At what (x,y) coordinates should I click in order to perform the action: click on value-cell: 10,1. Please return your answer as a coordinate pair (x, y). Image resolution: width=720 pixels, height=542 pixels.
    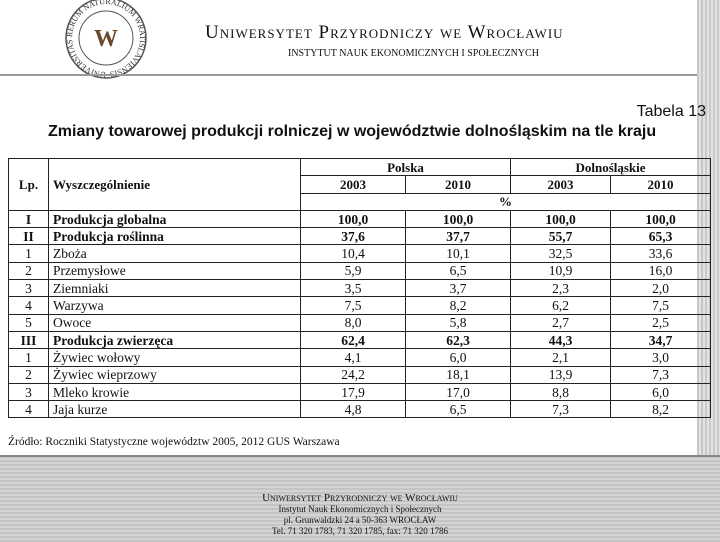
    Looking at the image, I should click on (458, 253).